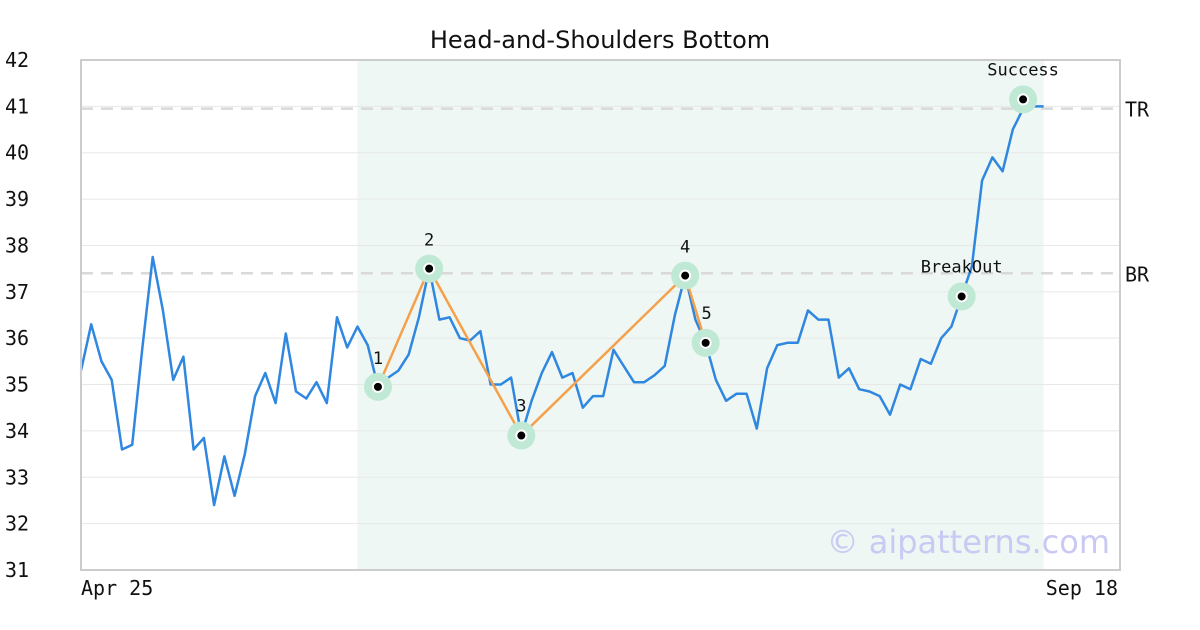  Describe the element at coordinates (17, 524) in the screenshot. I see `y-tick-label: 32` at that location.